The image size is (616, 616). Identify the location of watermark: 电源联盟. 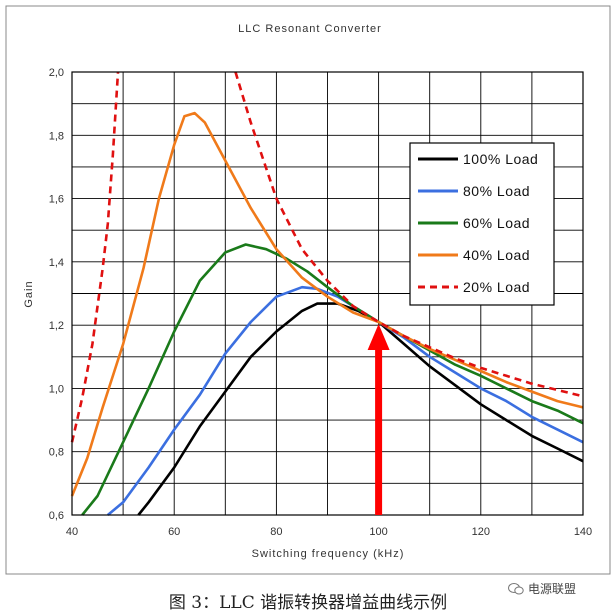
(542, 588).